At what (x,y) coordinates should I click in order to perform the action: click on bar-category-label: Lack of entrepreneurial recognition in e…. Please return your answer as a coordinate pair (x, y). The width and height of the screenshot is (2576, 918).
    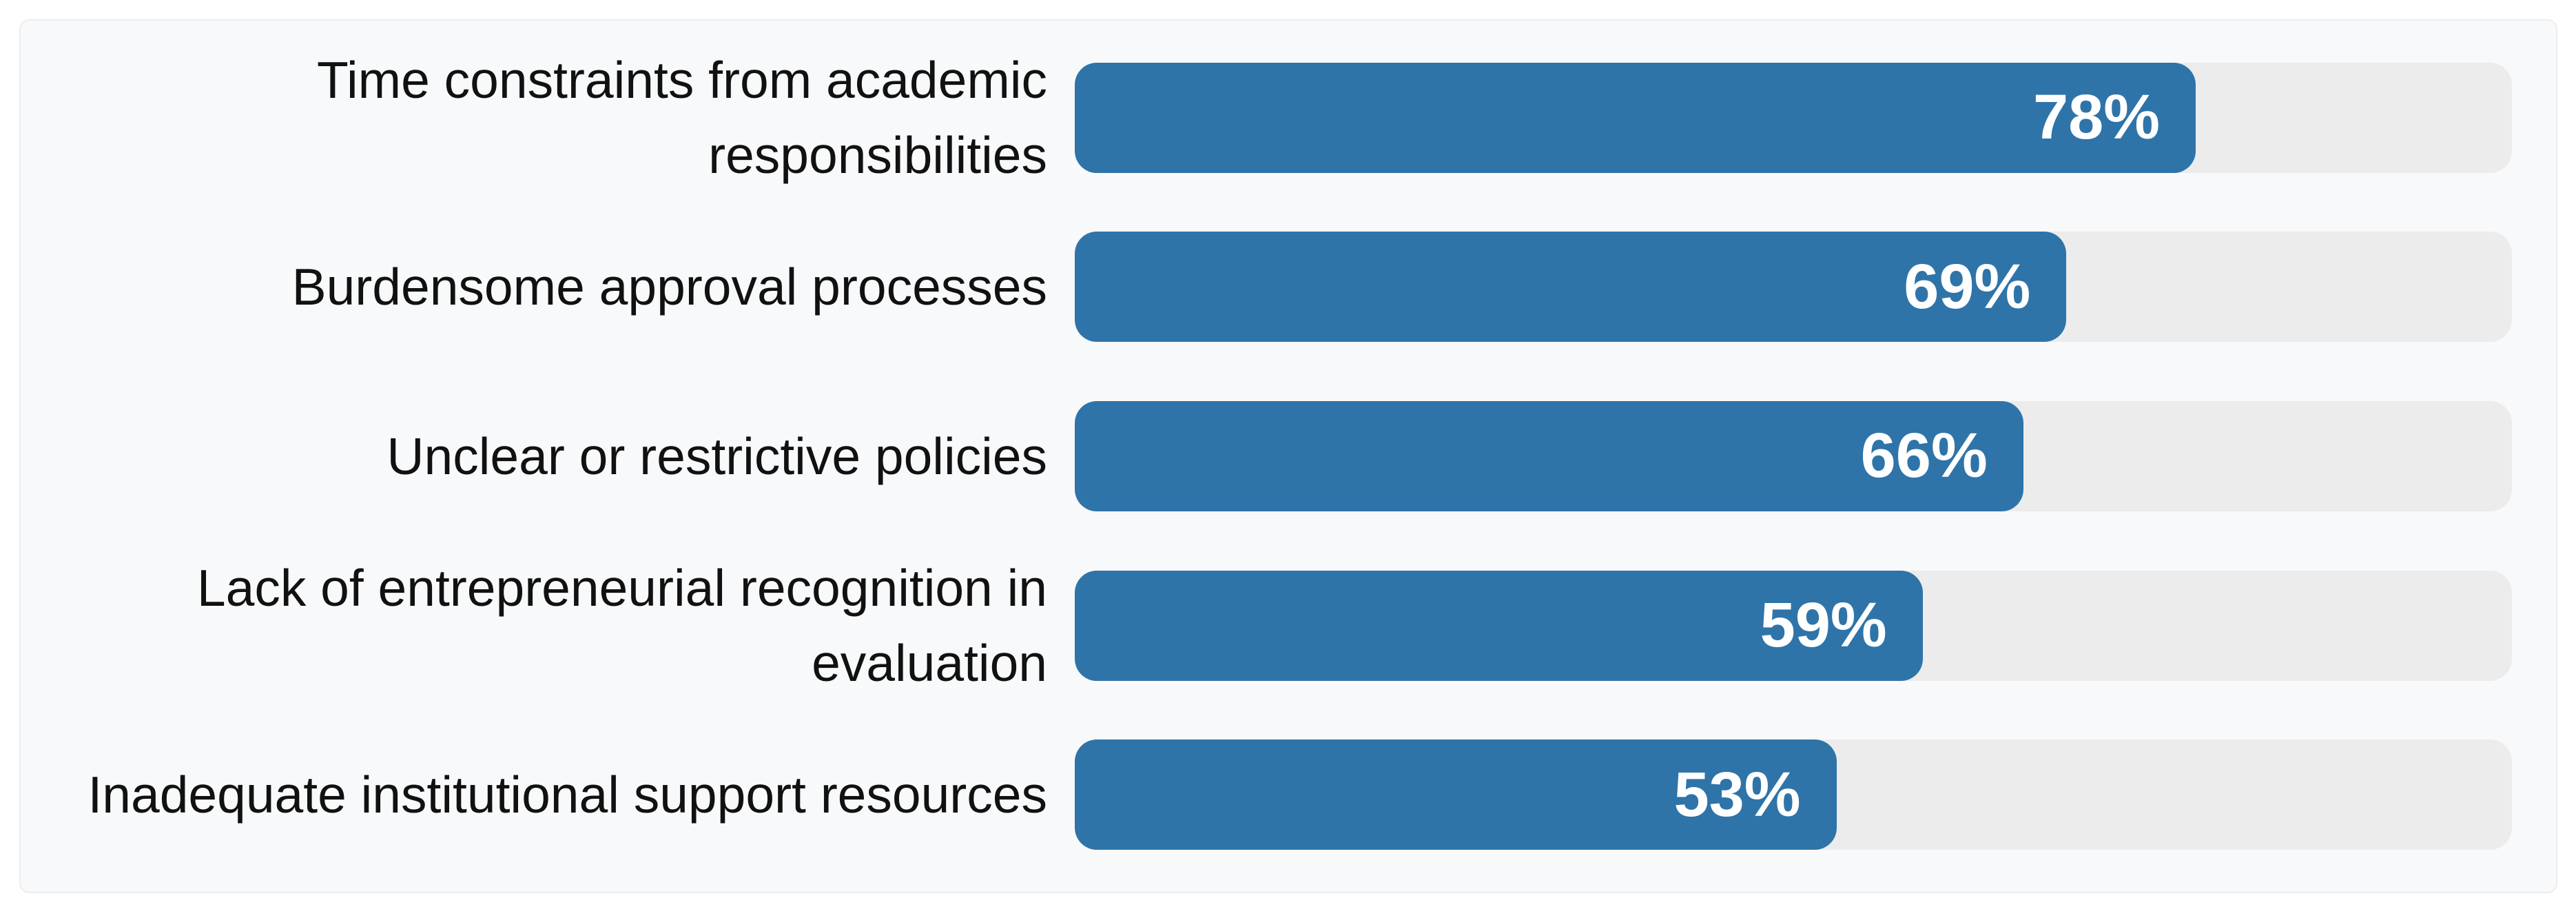
    Looking at the image, I should click on (621, 625).